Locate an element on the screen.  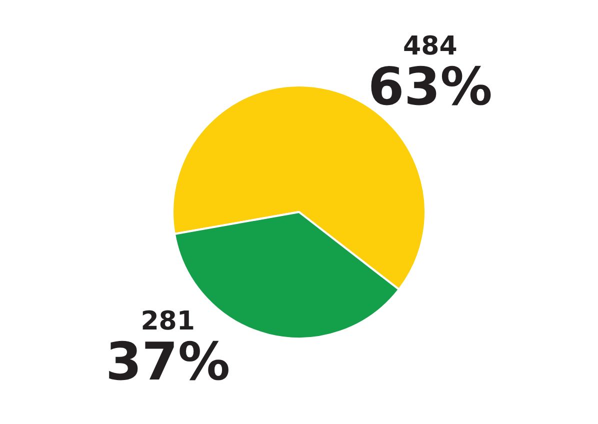
data-label: 281 37% is located at coordinates (168, 349).